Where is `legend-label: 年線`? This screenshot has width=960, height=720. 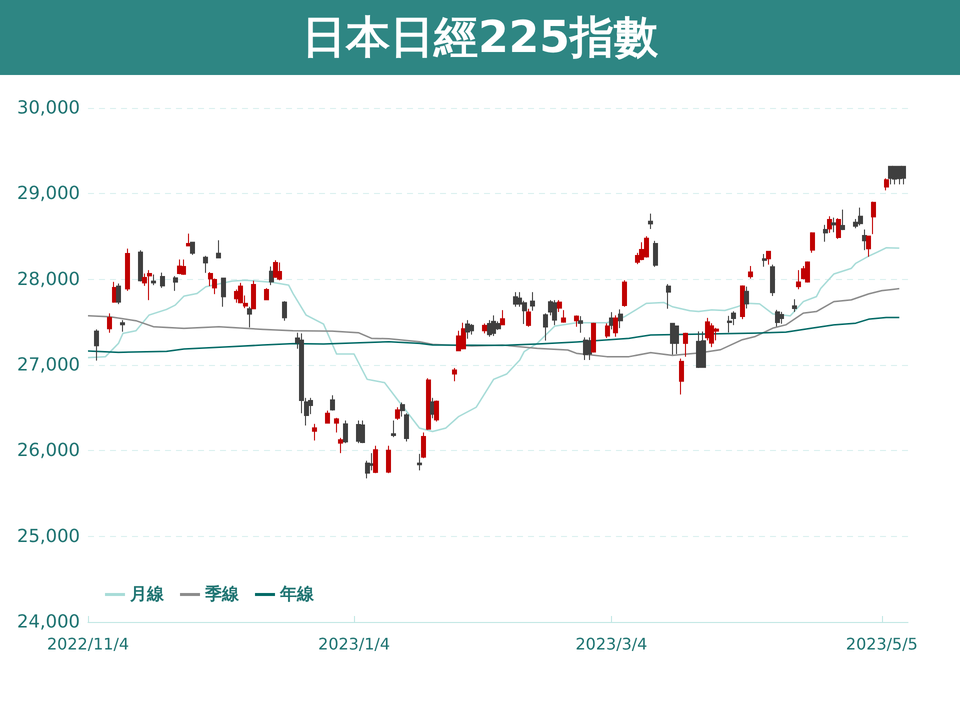
legend-label: 年線 is located at coordinates (297, 594).